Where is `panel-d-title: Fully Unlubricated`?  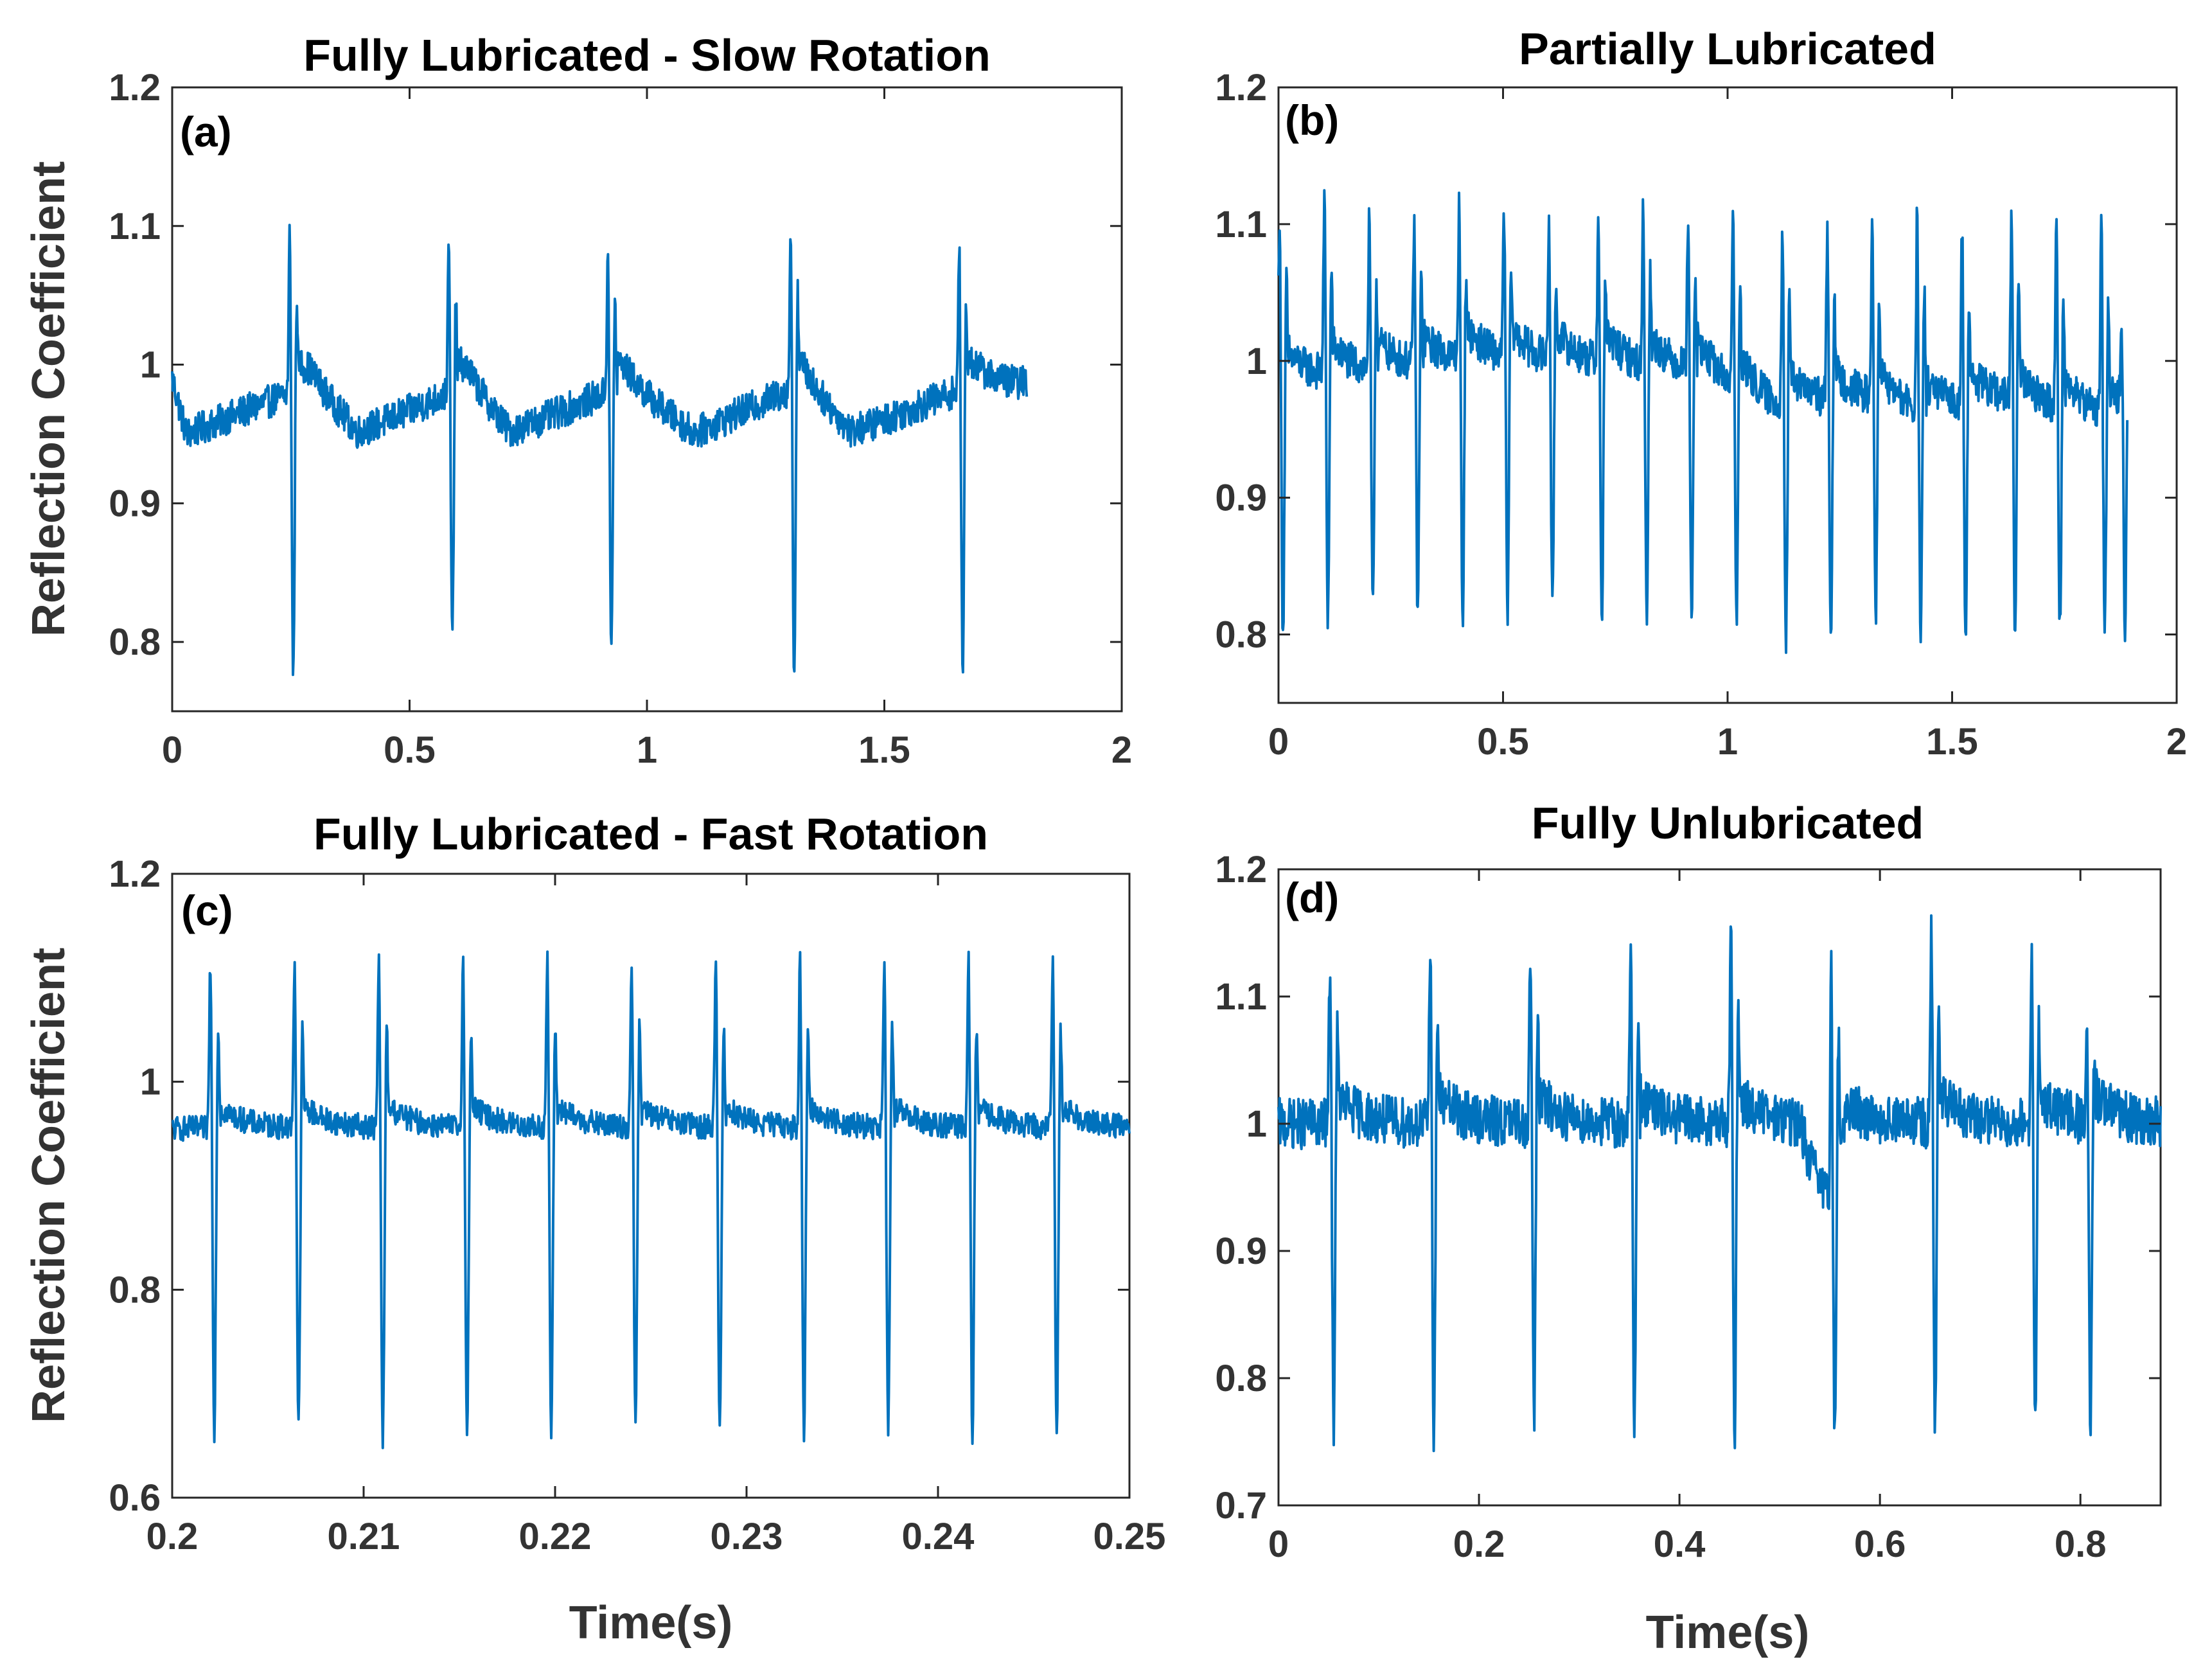 panel-d-title: Fully Unlubricated is located at coordinates (1728, 823).